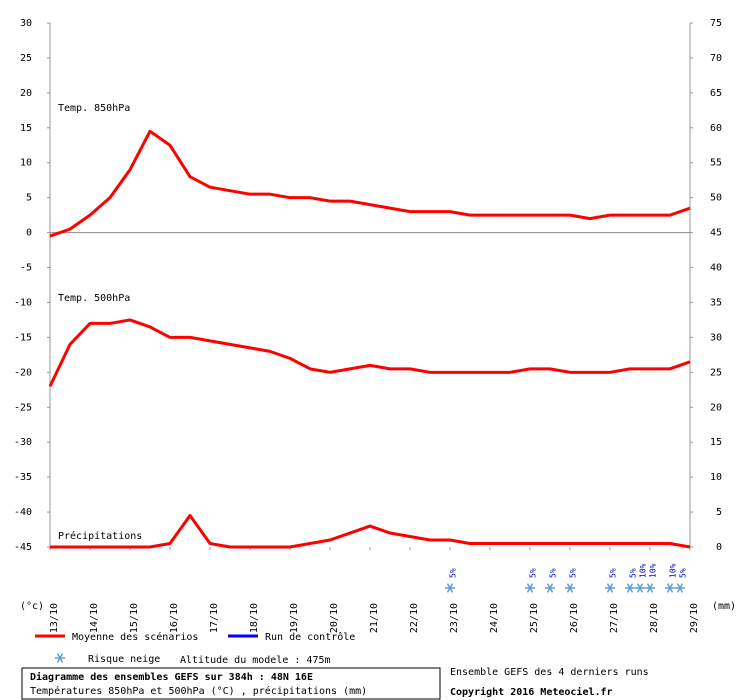  What do you see at coordinates (134, 618) in the screenshot?
I see `x-tick-label: 15/10` at bounding box center [134, 618].